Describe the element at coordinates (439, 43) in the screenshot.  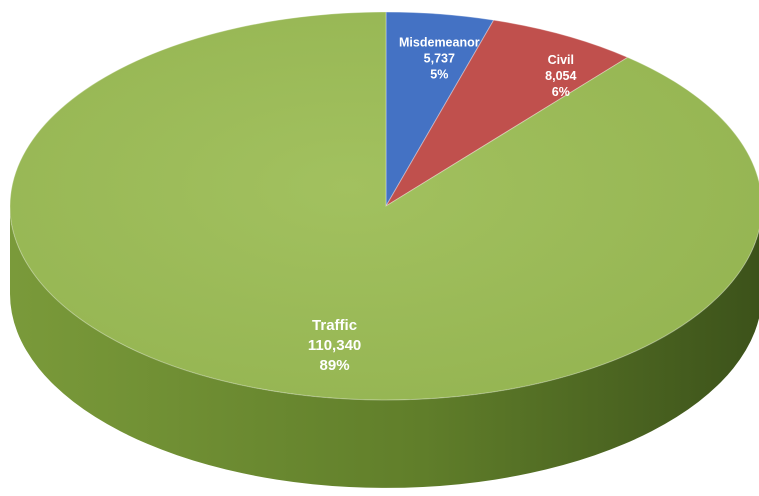
I see `data-label-misdemeanor-name: Misdemeanor` at that location.